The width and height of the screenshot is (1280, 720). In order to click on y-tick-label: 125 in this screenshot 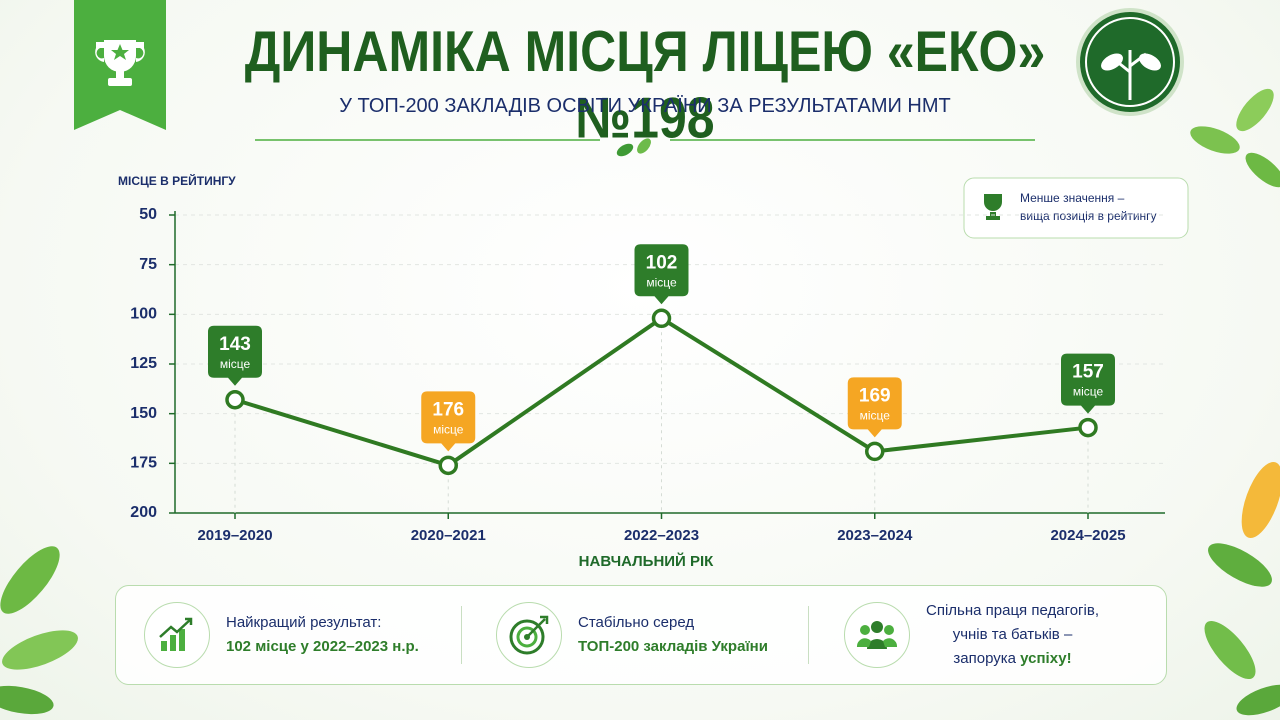, I will do `click(143, 363)`.